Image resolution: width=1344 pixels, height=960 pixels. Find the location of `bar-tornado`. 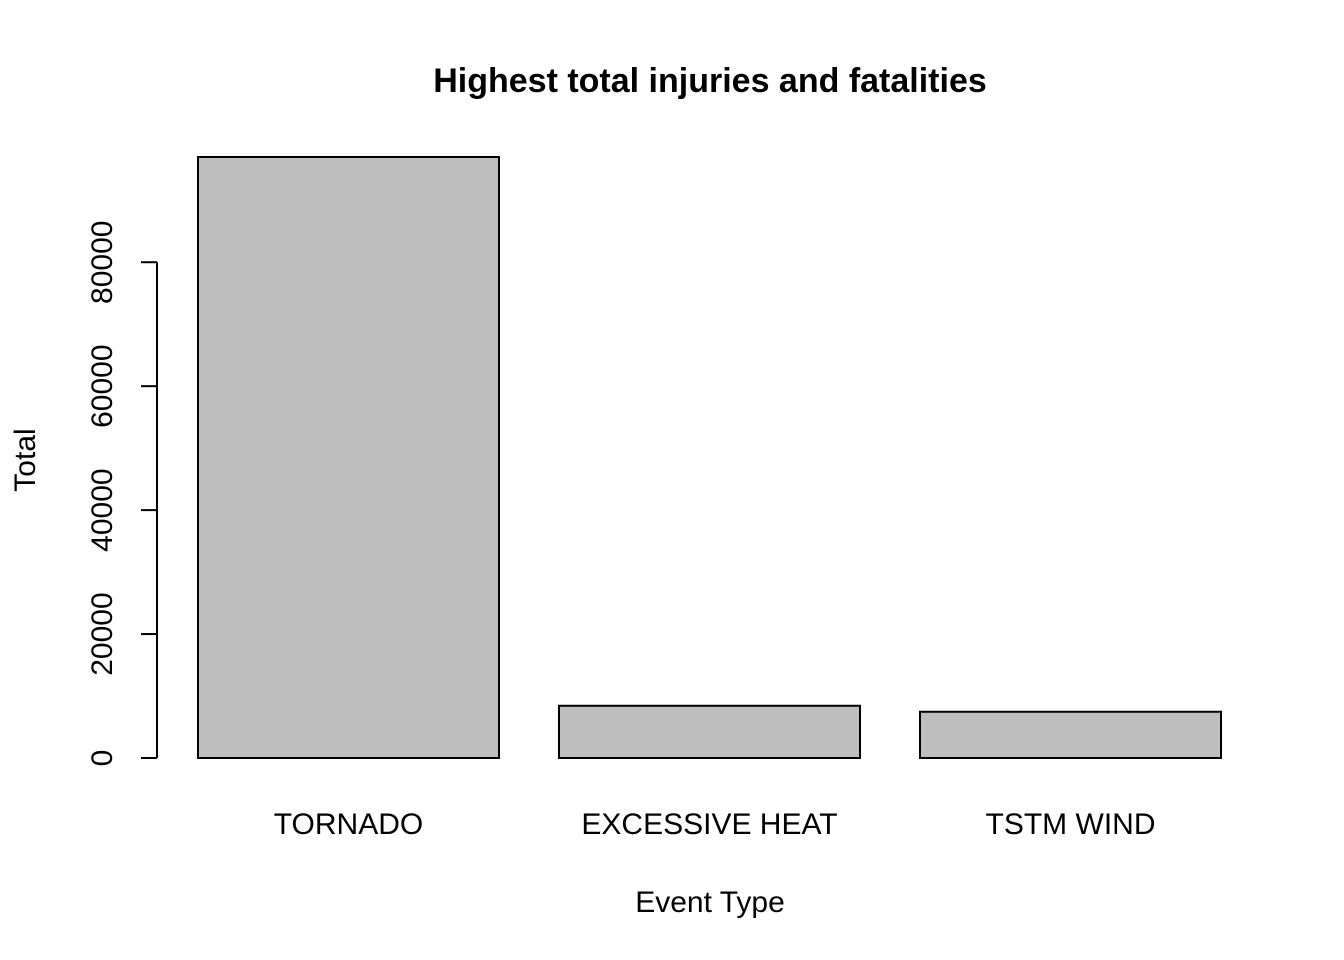

bar-tornado is located at coordinates (348, 457).